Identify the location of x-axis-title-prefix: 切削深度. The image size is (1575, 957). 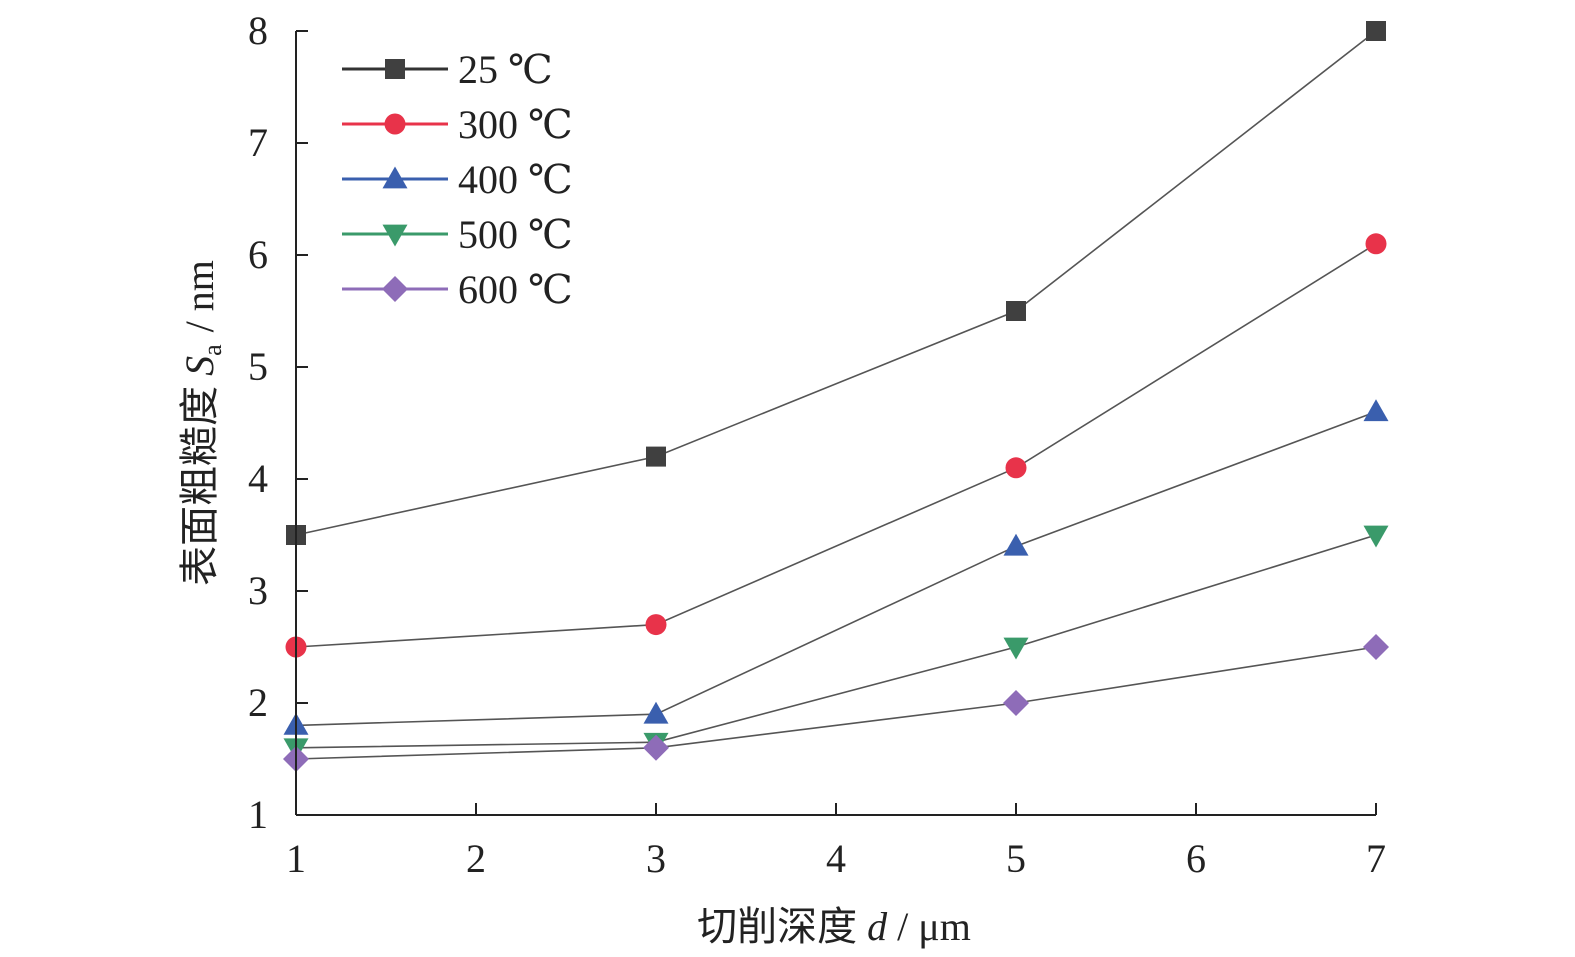
(782, 926).